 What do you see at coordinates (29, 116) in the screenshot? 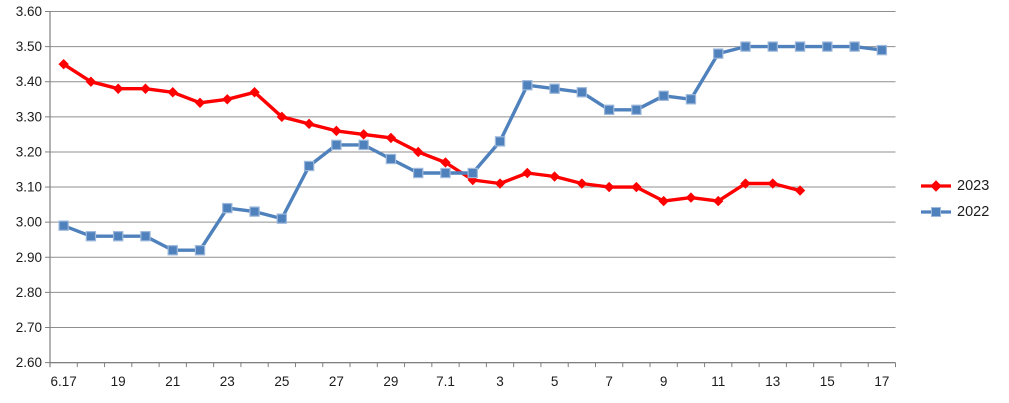
I see `y-axis-label: 3.30` at bounding box center [29, 116].